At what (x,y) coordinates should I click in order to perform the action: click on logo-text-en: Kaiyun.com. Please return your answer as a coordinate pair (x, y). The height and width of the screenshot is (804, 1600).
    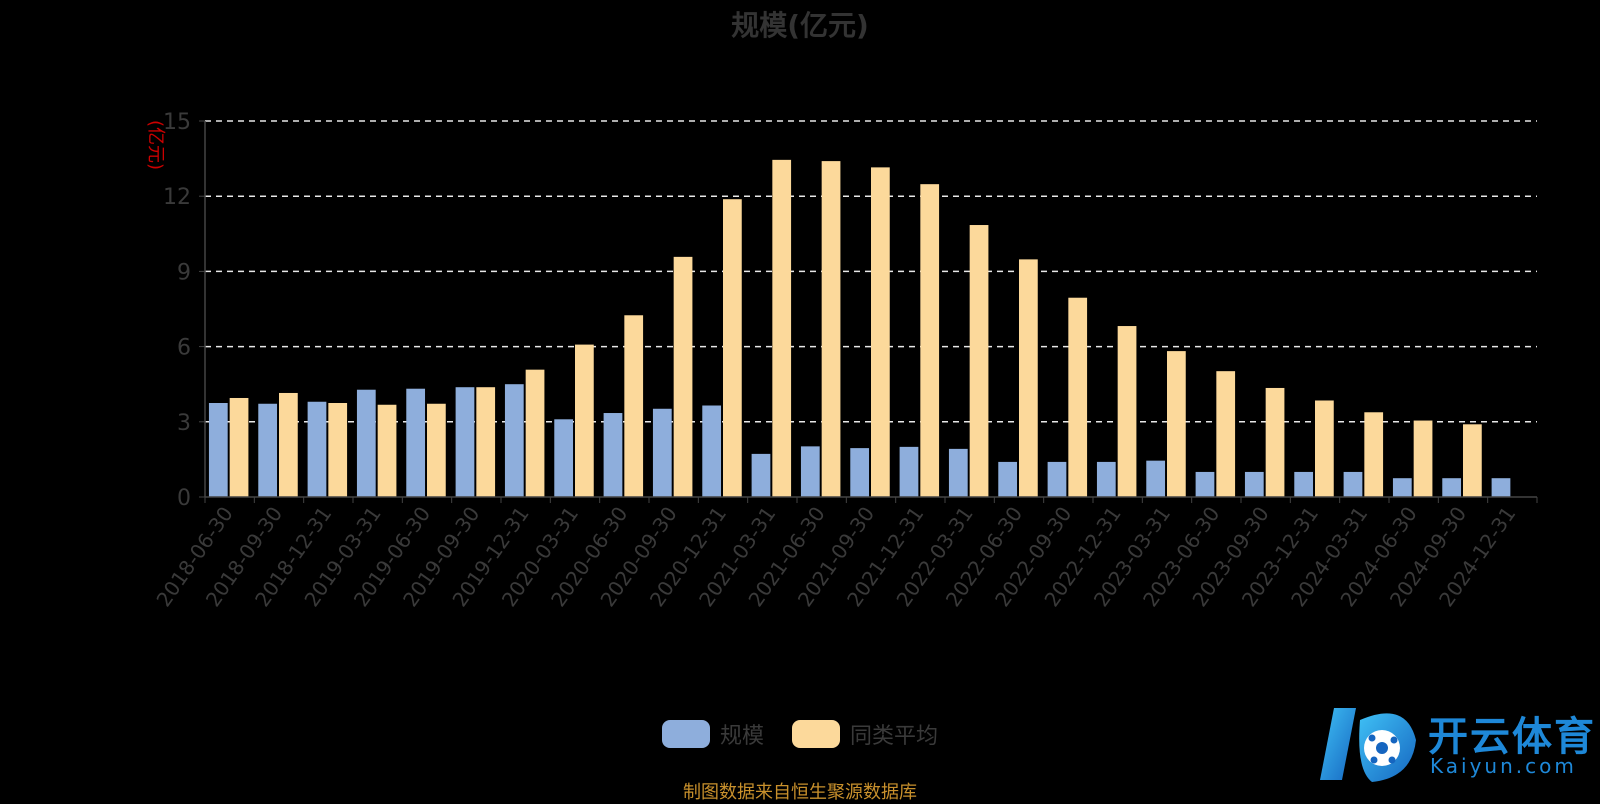
    Looking at the image, I should click on (1503, 766).